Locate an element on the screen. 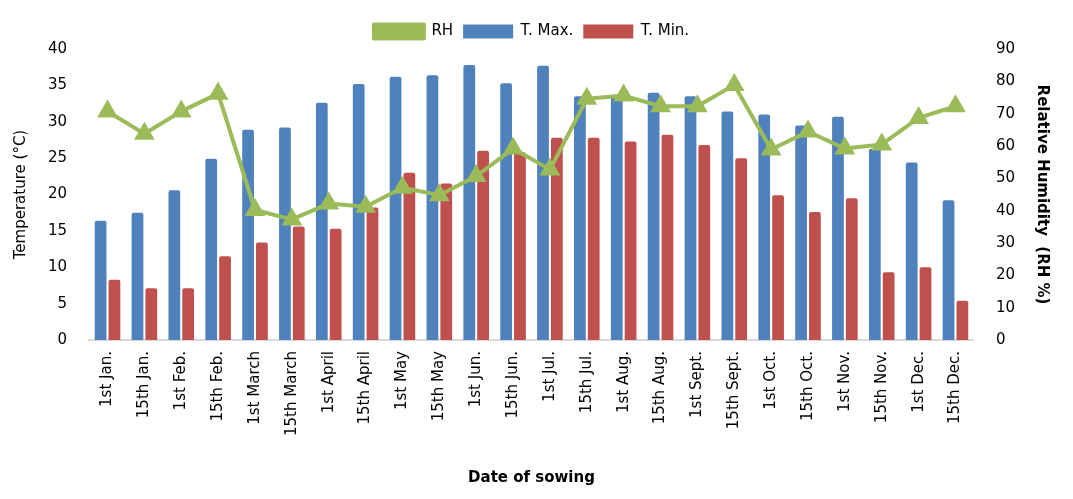 This screenshot has height=499, width=1073. y2-tick-label: 10 is located at coordinates (1005, 306).